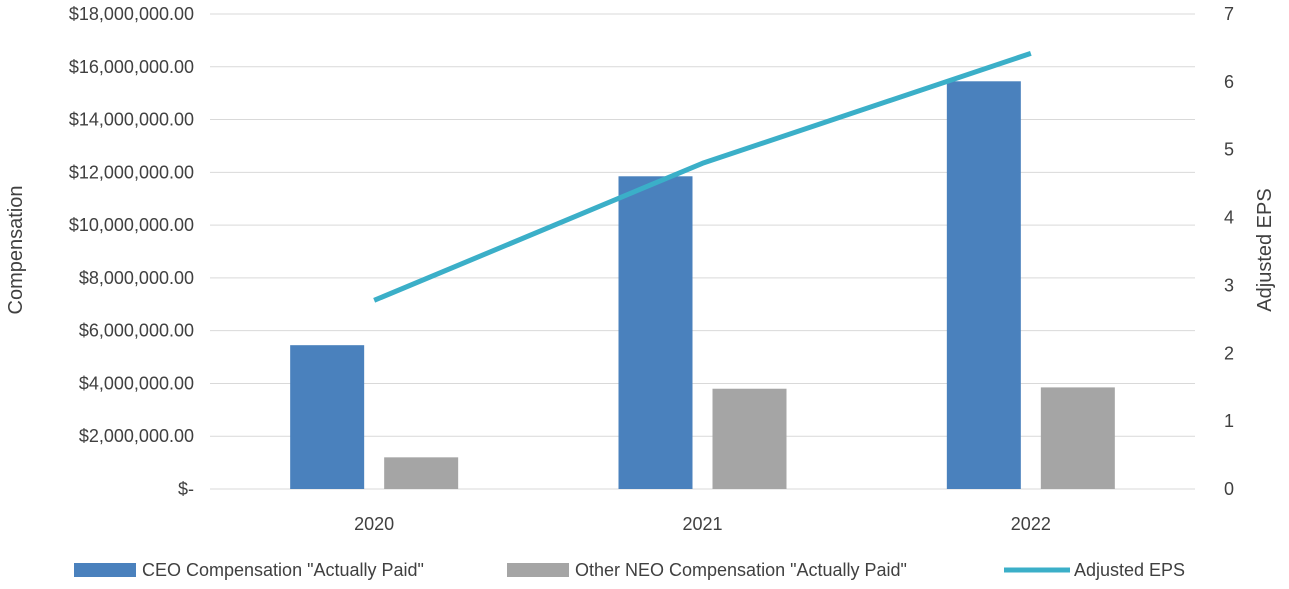  What do you see at coordinates (1129, 570) in the screenshot?
I see `legend-label: Adjusted EPS` at bounding box center [1129, 570].